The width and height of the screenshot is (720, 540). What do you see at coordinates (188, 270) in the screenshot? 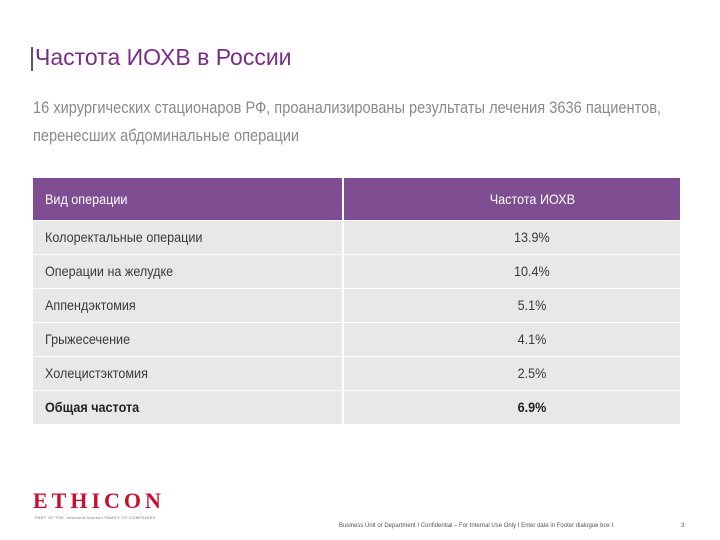
I see `operation-cell: Операции на желудке` at bounding box center [188, 270].